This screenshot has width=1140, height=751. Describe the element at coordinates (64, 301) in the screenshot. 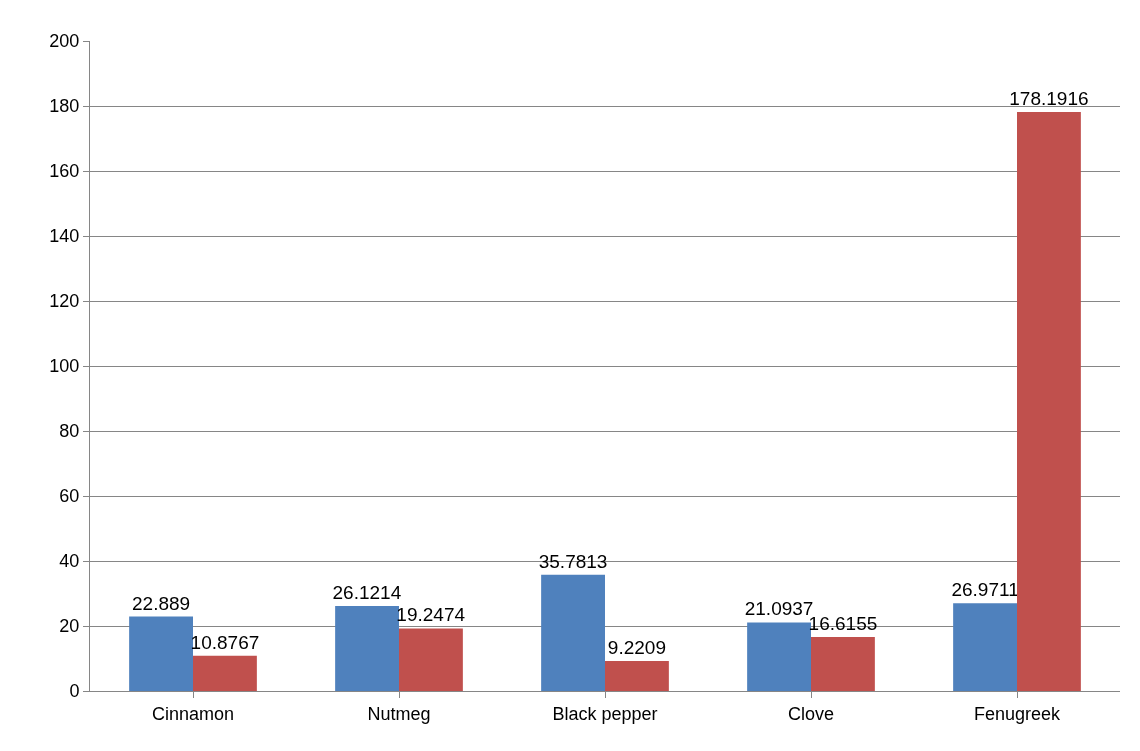

I see `y-tick-label: 120` at that location.